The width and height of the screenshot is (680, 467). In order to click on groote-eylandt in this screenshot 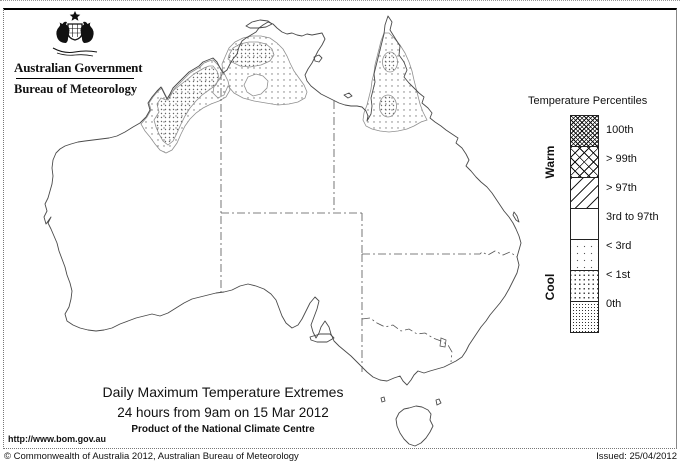, I will do `click(318, 58)`.